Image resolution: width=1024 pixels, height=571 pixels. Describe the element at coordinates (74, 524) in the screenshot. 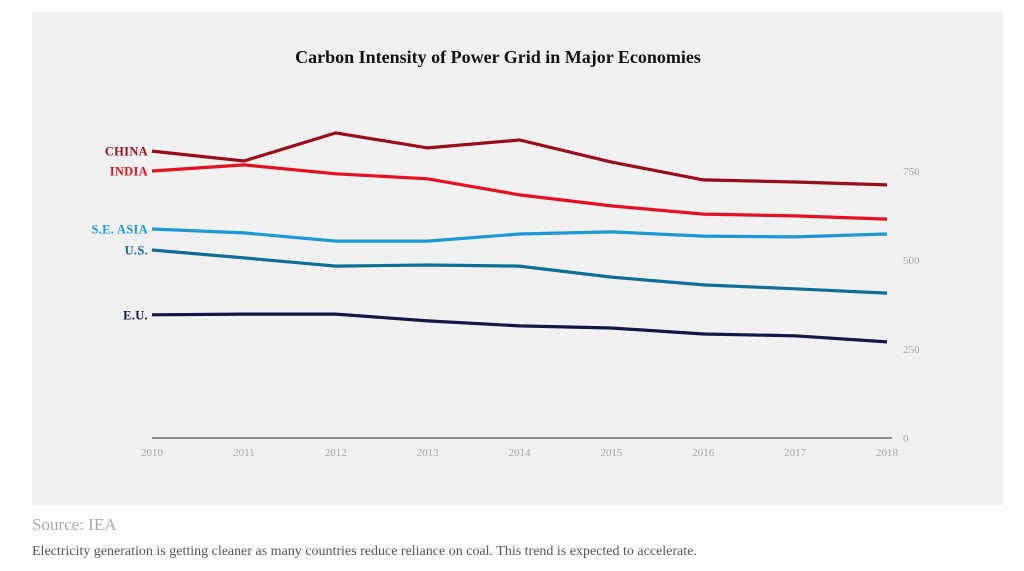

I see `source-note: Source: IEA` at that location.